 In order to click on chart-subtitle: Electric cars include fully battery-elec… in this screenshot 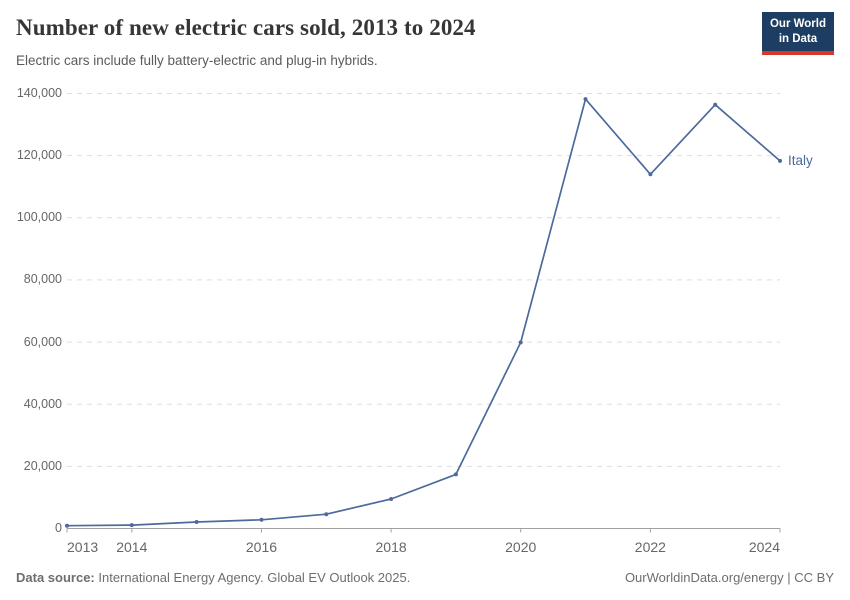, I will do `click(197, 60)`.